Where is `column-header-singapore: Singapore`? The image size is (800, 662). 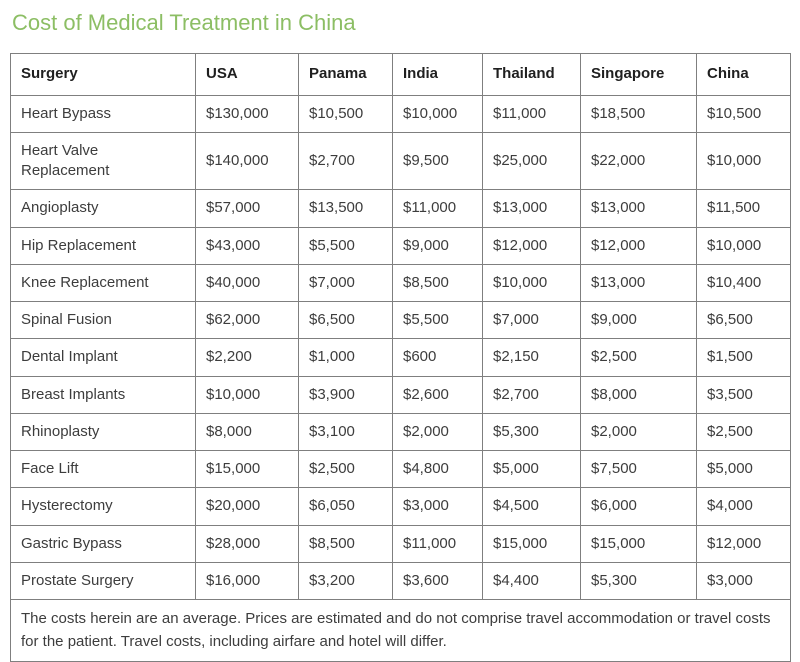 column-header-singapore: Singapore is located at coordinates (638, 74).